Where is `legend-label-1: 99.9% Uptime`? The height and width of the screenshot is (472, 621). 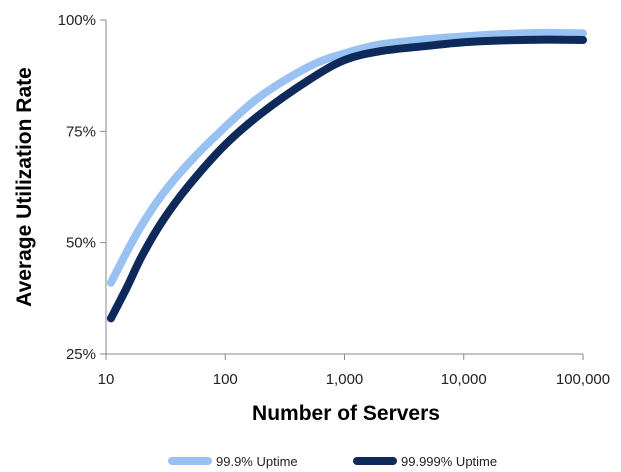 legend-label-1: 99.9% Uptime is located at coordinates (257, 461).